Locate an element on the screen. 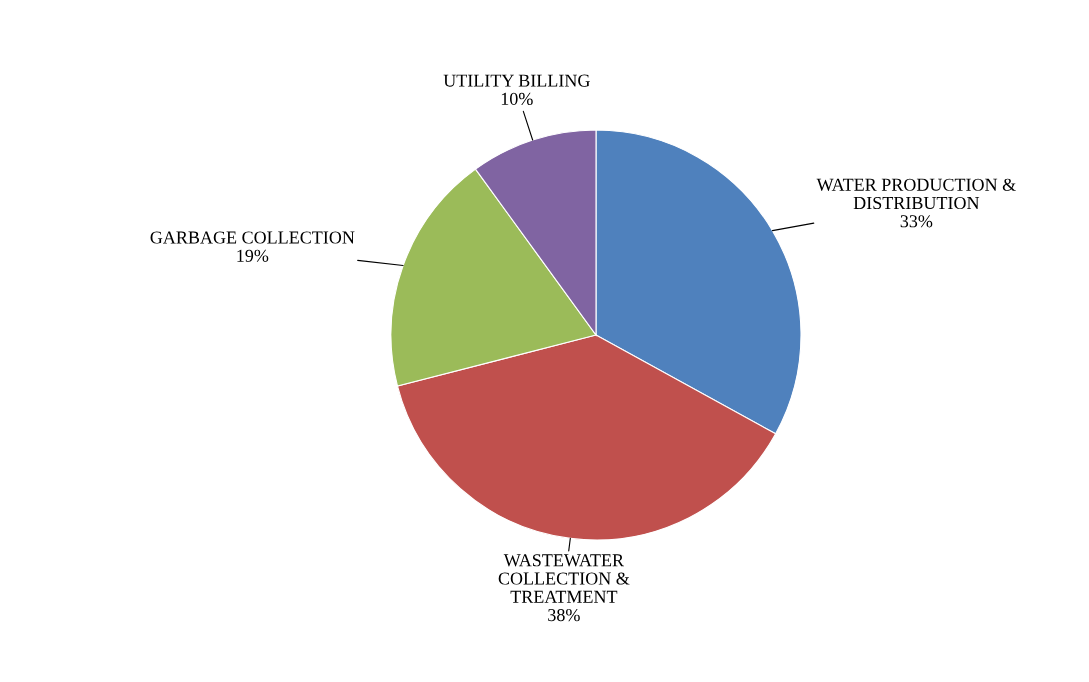 The width and height of the screenshot is (1089, 682). data-label: 38% is located at coordinates (564, 615).